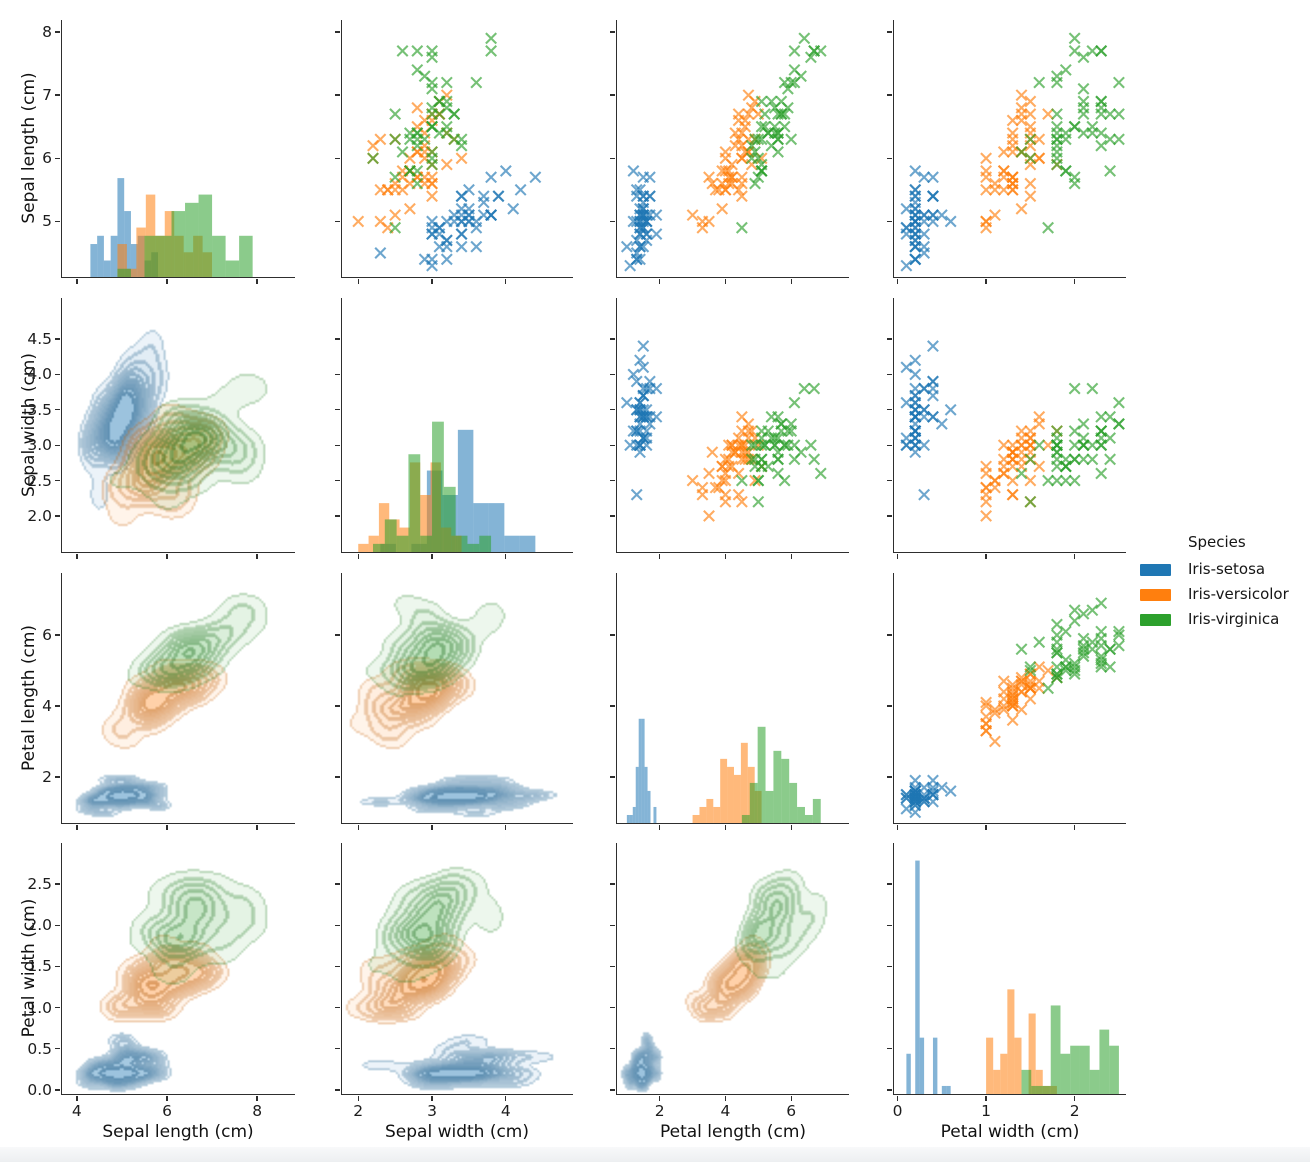 Image resolution: width=1310 pixels, height=1162 pixels. Describe the element at coordinates (454, 701) in the screenshot. I see `subplot-kde-r3c2` at that location.